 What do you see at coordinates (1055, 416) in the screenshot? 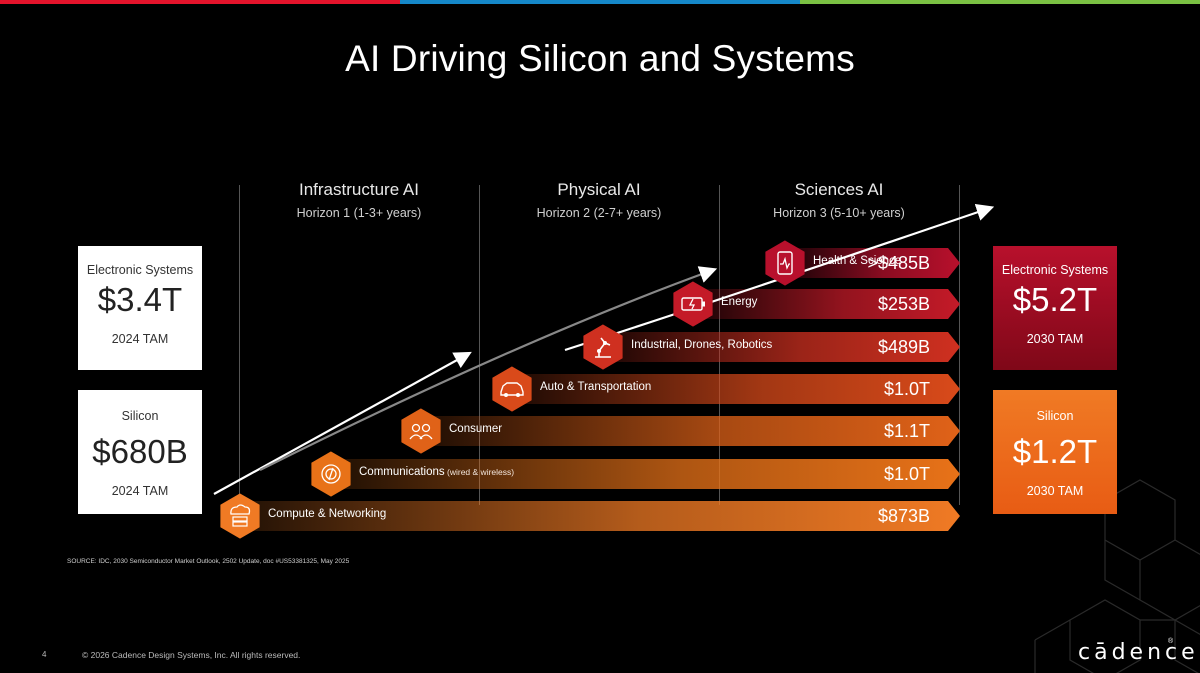
I see `silicon-2030-label: Silicon` at bounding box center [1055, 416].